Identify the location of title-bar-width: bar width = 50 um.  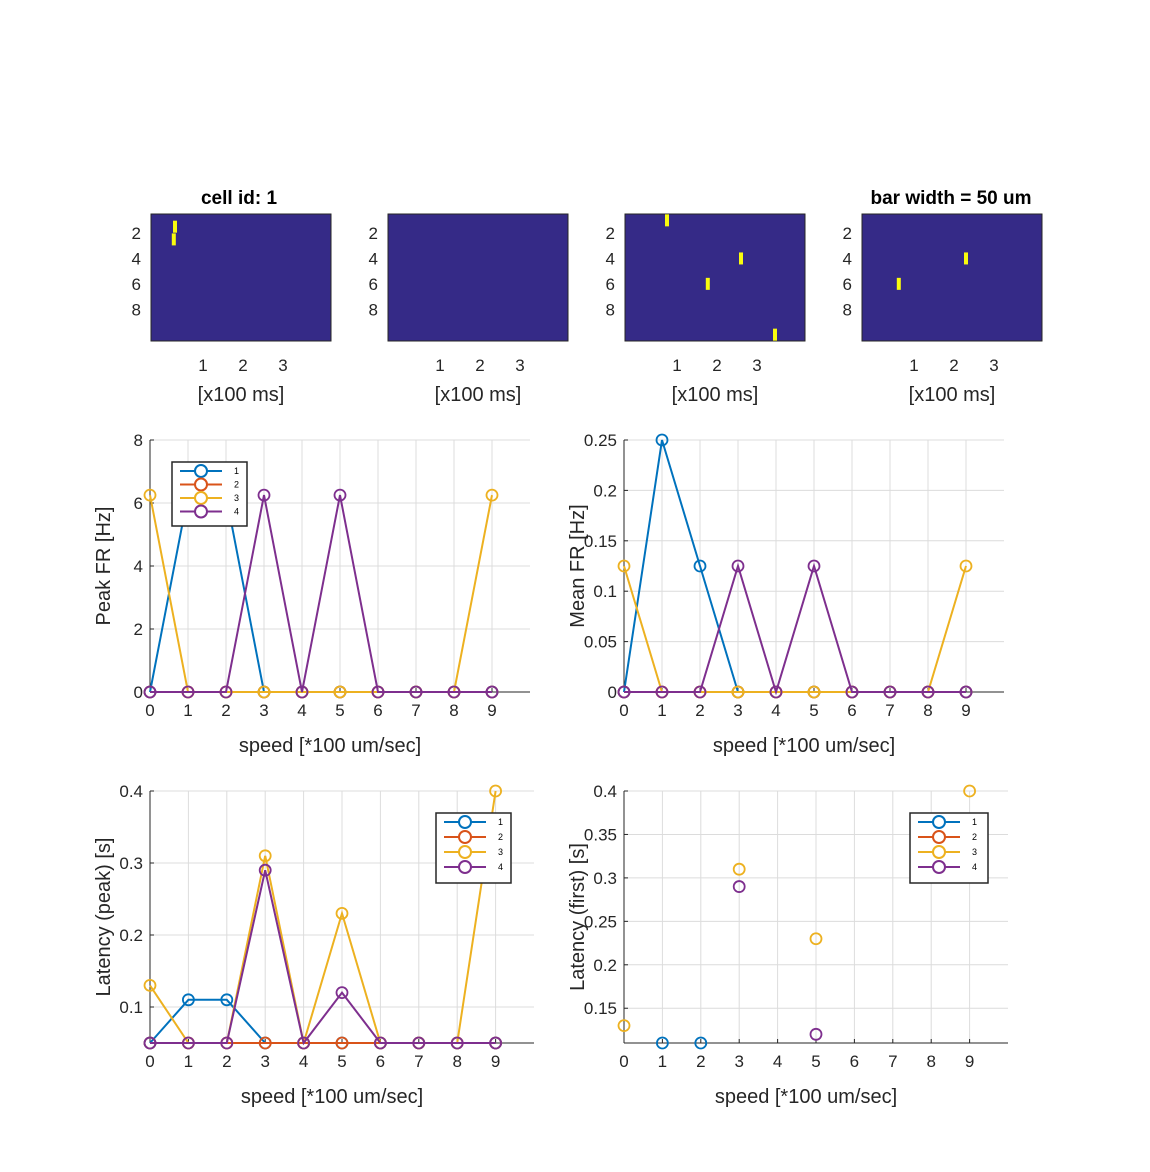
(950, 198).